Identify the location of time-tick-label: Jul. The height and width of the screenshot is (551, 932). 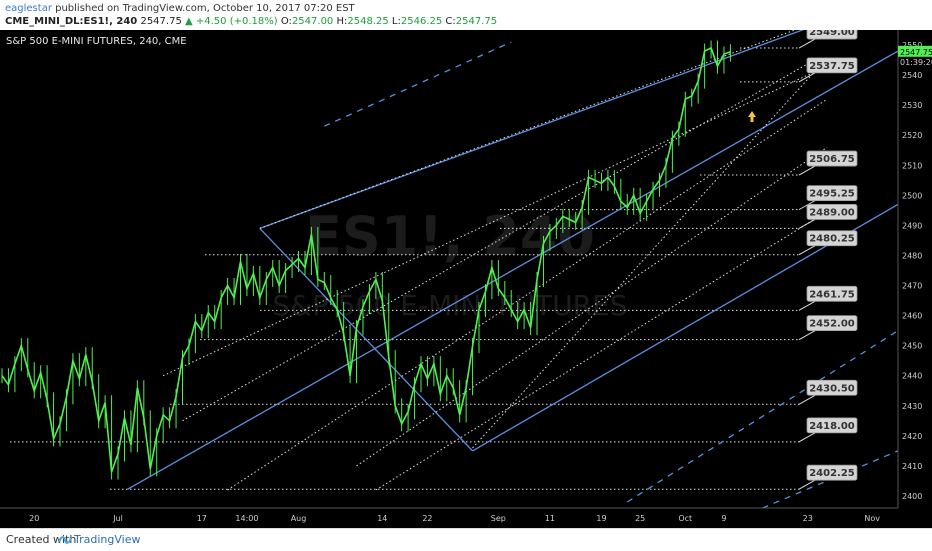
(117, 518).